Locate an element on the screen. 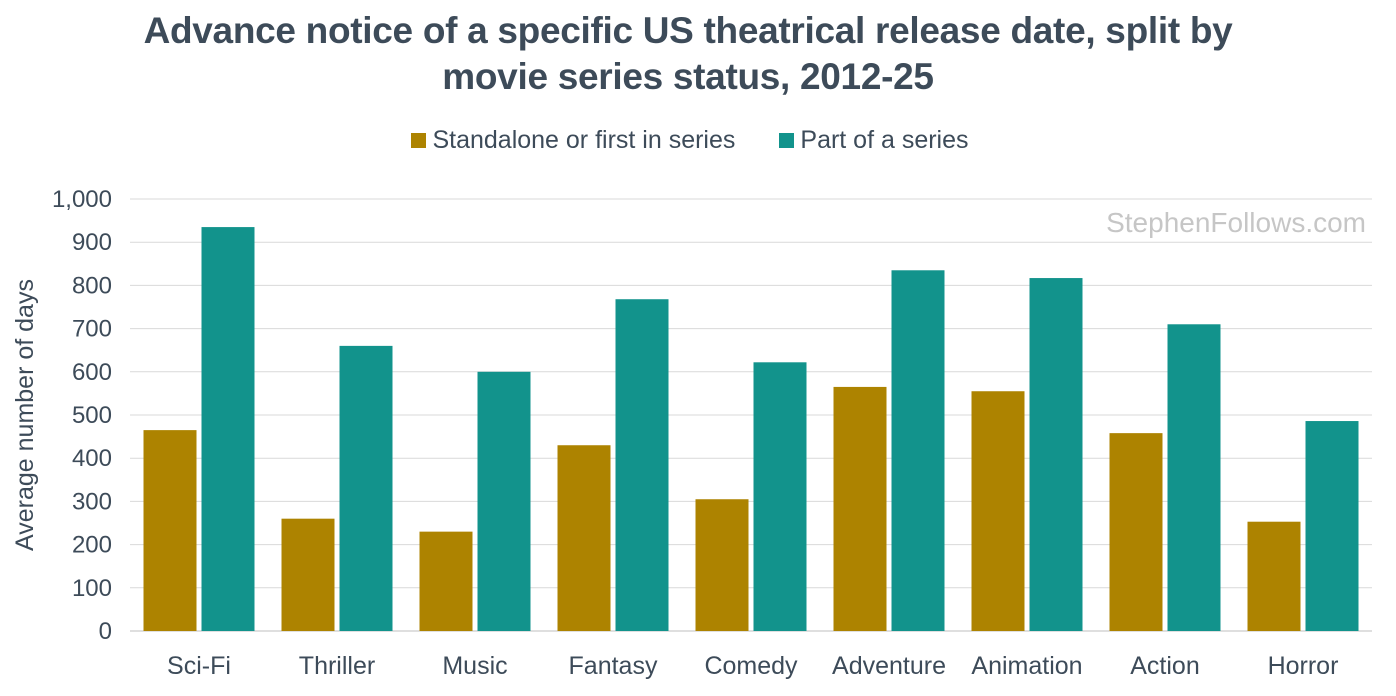 This screenshot has width=1396, height=696. legend-item-series: Part of a series is located at coordinates (874, 140).